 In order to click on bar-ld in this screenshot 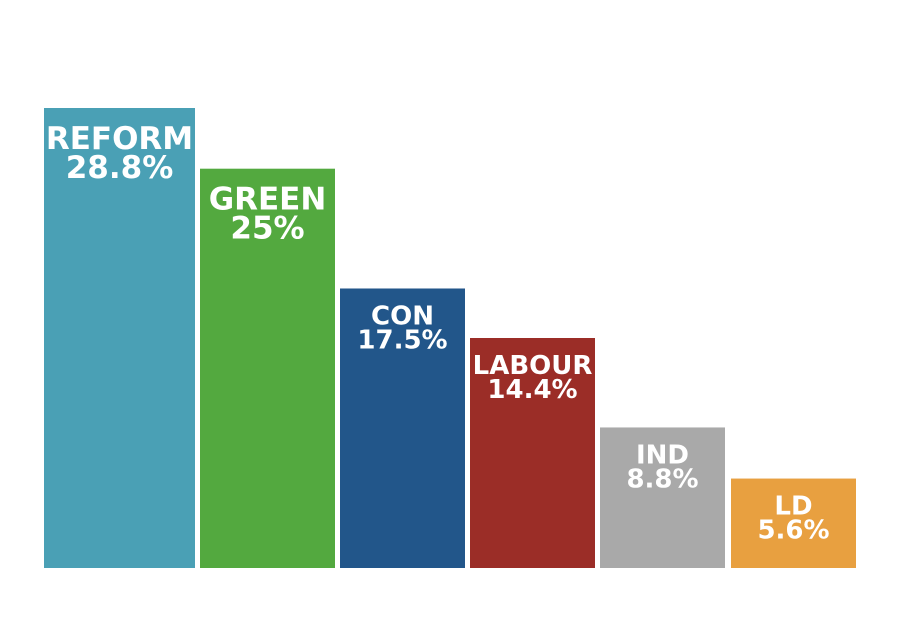, I will do `click(793, 523)`.